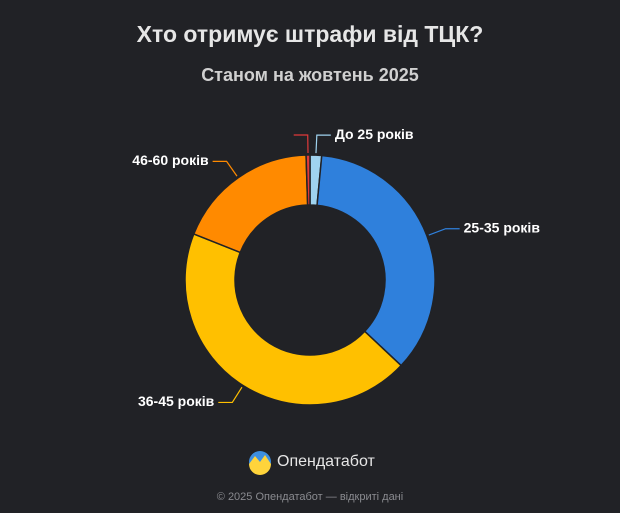 The height and width of the screenshot is (513, 620). Describe the element at coordinates (310, 34) in the screenshot. I see `chart-title: Хто отримує штрафи від ТЦК?` at that location.